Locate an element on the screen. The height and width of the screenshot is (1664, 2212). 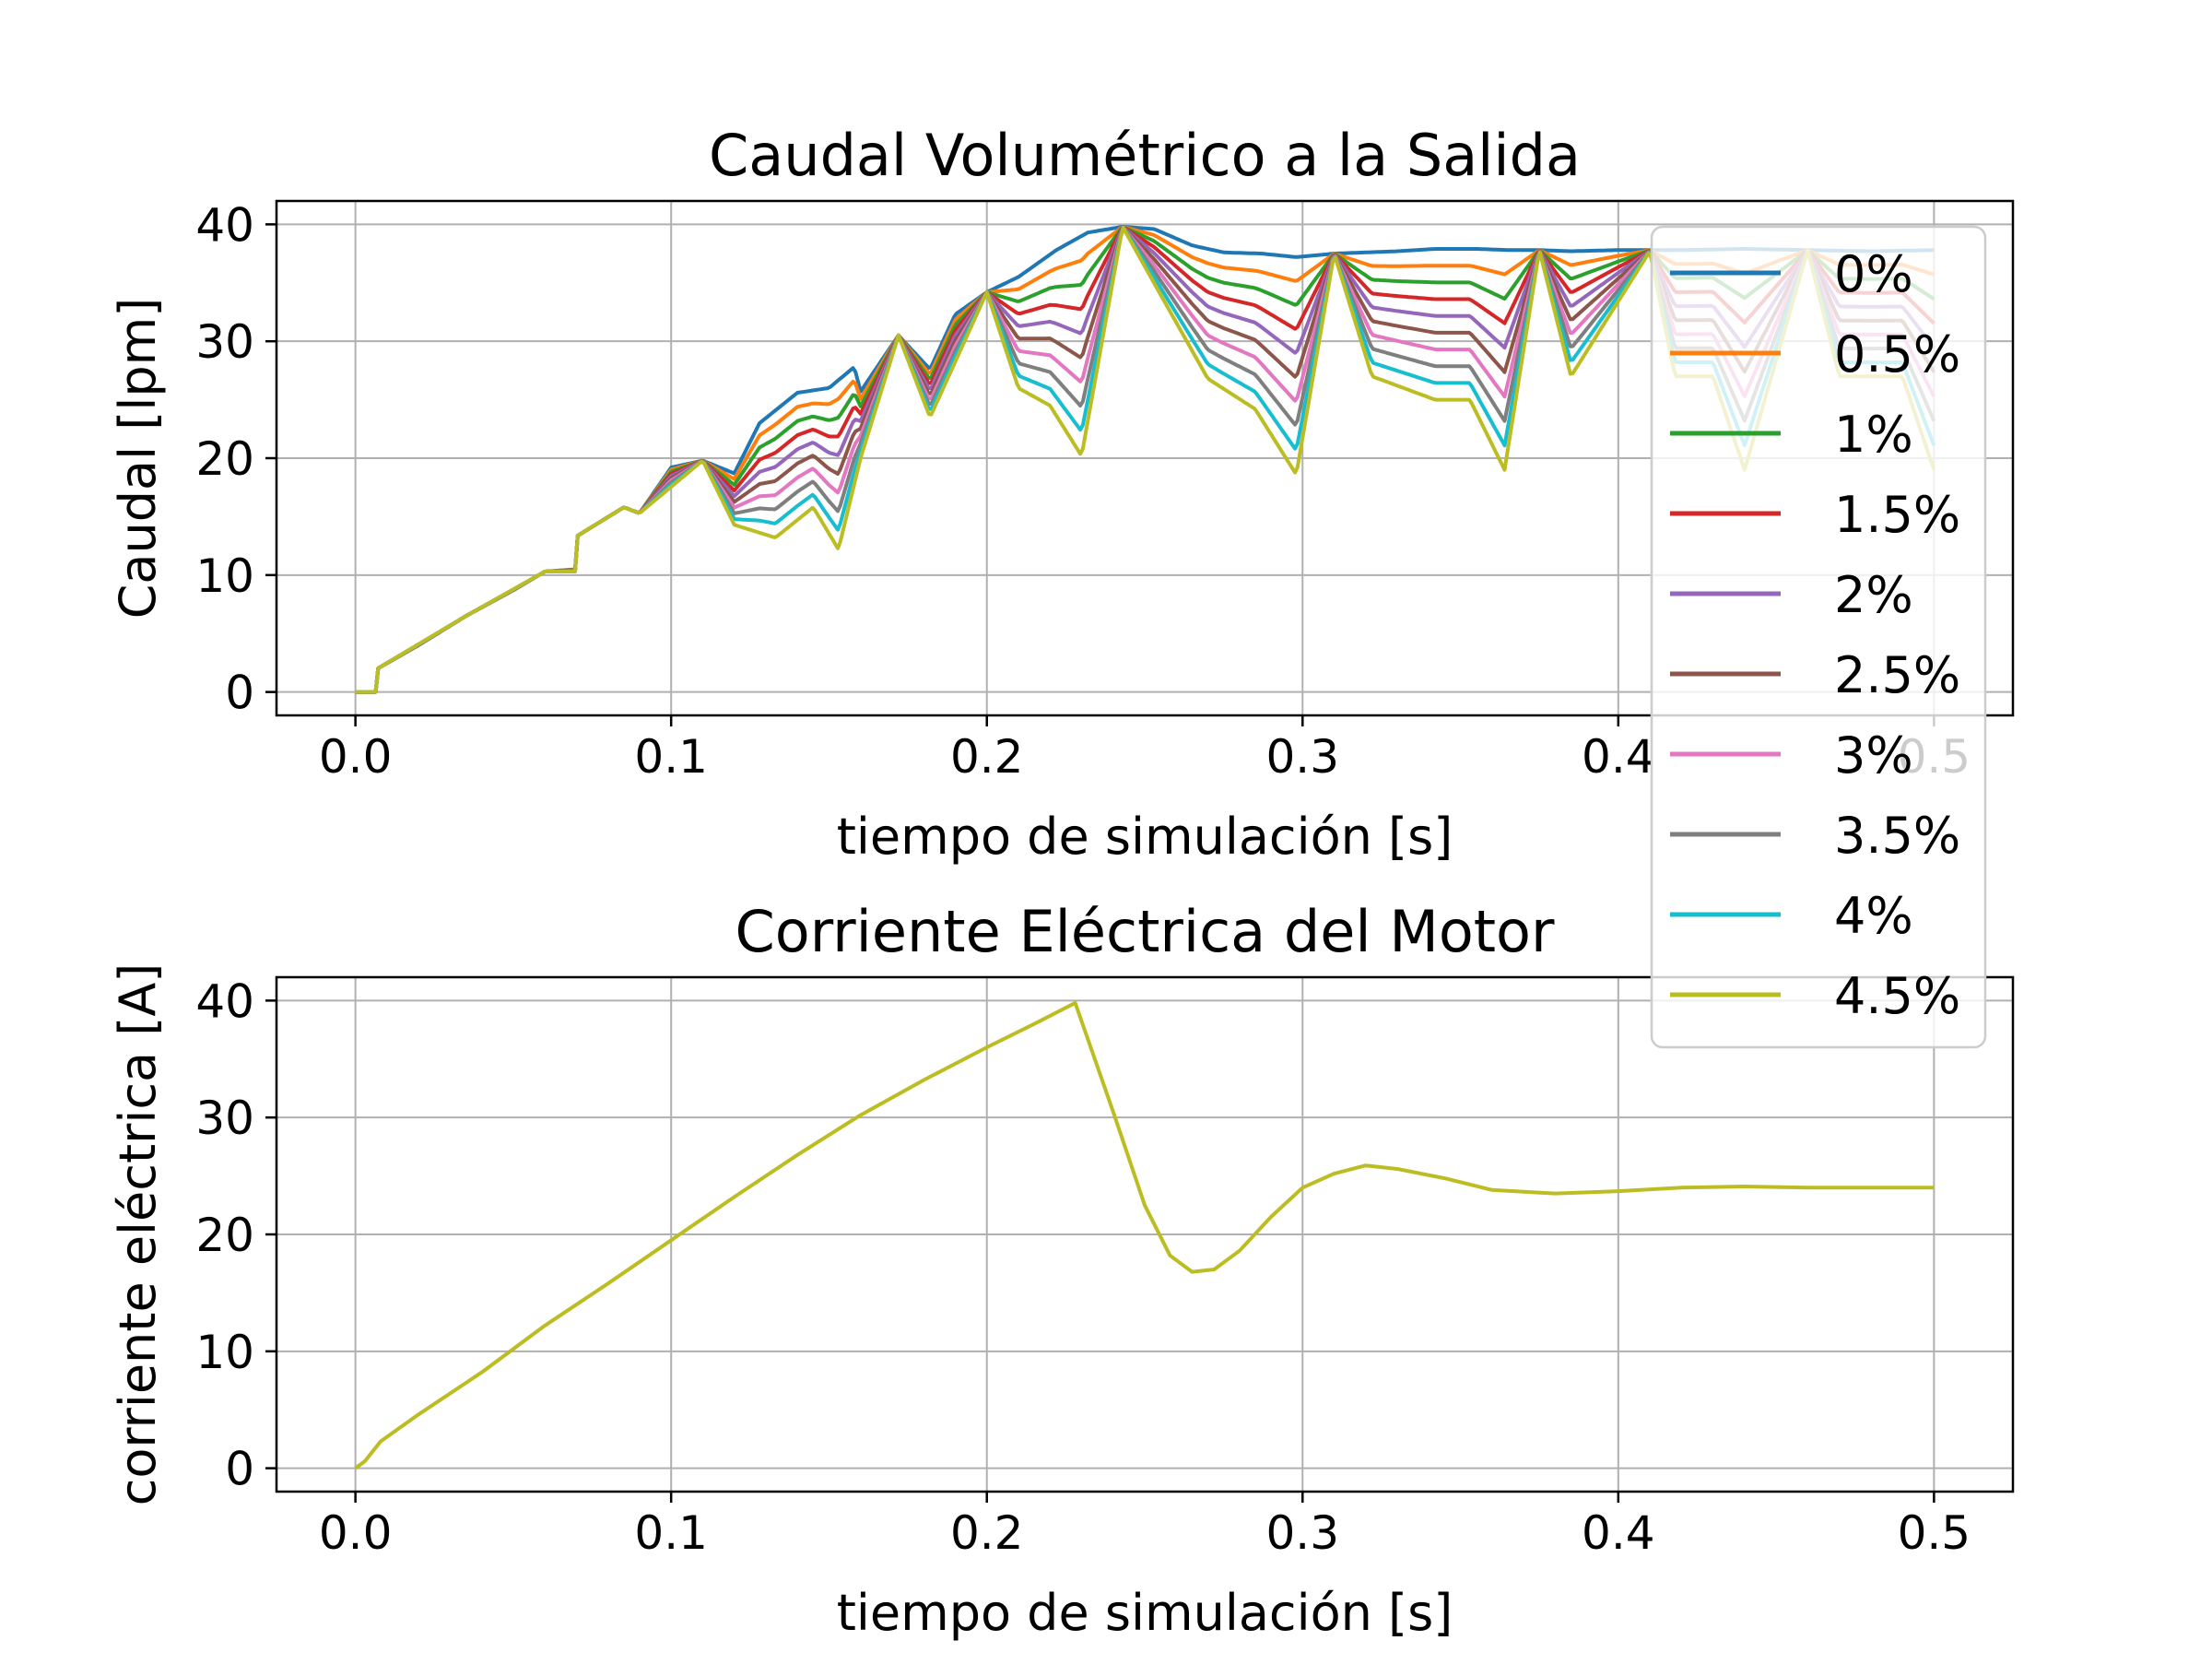
legend-label: 0% is located at coordinates (1873, 274).